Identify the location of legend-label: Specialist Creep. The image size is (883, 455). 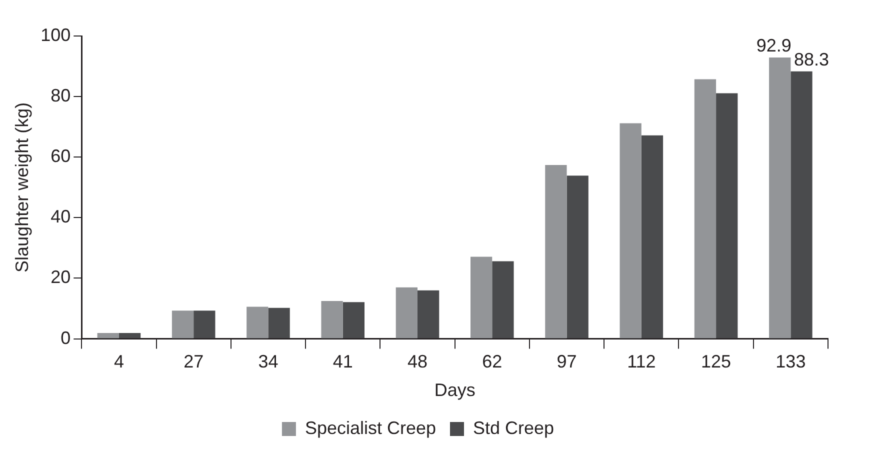
(370, 428).